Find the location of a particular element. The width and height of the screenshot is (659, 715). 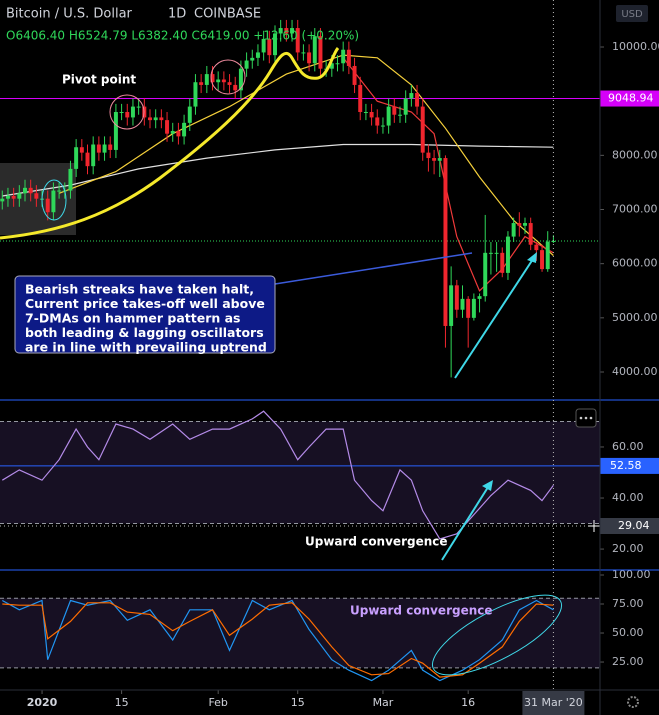

crosshair-cursor is located at coordinates (594, 525).